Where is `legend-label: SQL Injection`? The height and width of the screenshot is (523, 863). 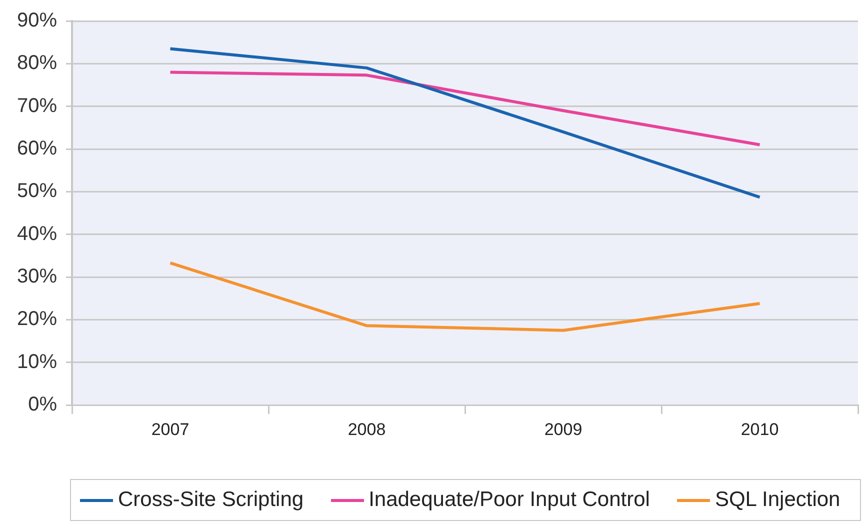
legend-label: SQL Injection is located at coordinates (777, 500).